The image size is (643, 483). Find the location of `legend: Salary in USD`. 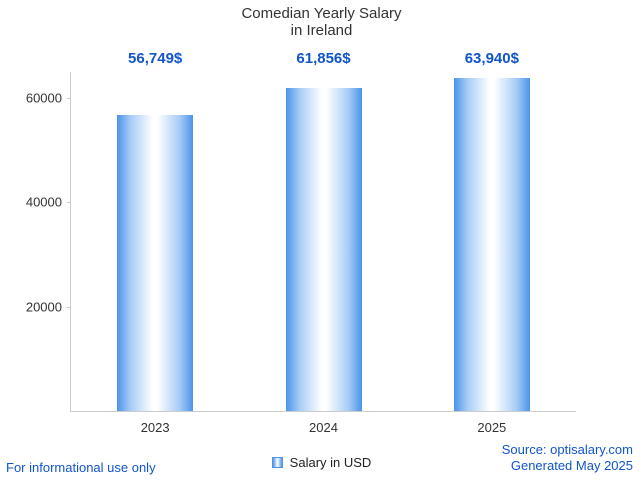

legend: Salary in USD is located at coordinates (321, 462).